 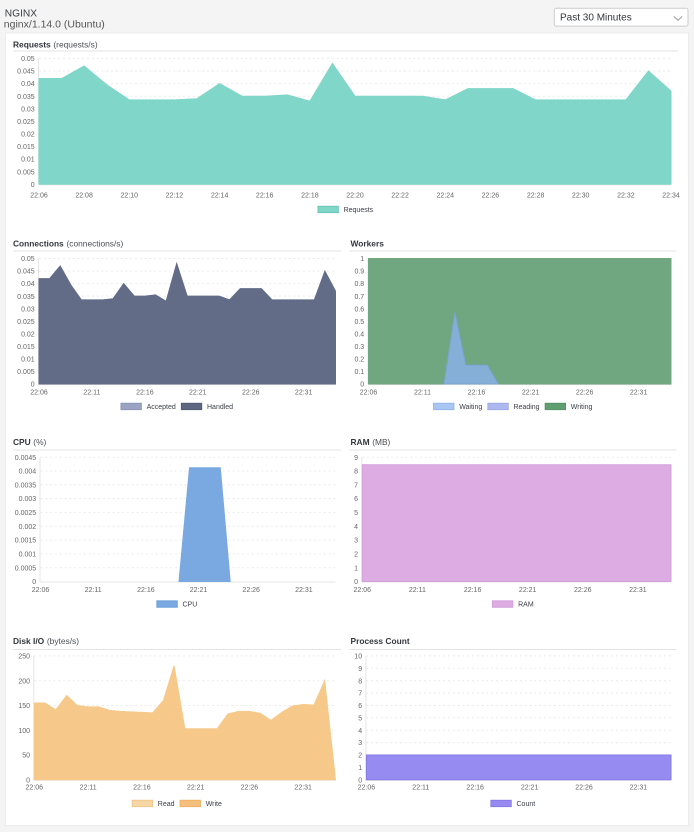 I want to click on svg-text: 150, so click(x=24, y=706).